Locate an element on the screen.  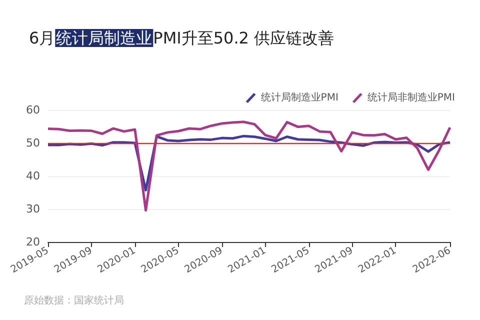
y-tick-label: 50 is located at coordinates (33, 143).